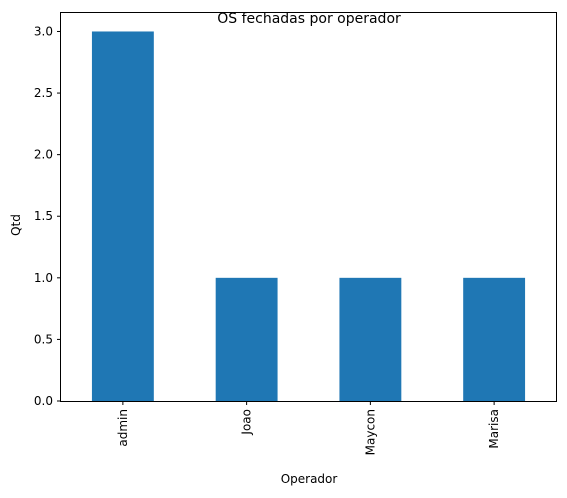 Image resolution: width=567 pixels, height=498 pixels. Describe the element at coordinates (247, 339) in the screenshot. I see `bar-joao` at that location.